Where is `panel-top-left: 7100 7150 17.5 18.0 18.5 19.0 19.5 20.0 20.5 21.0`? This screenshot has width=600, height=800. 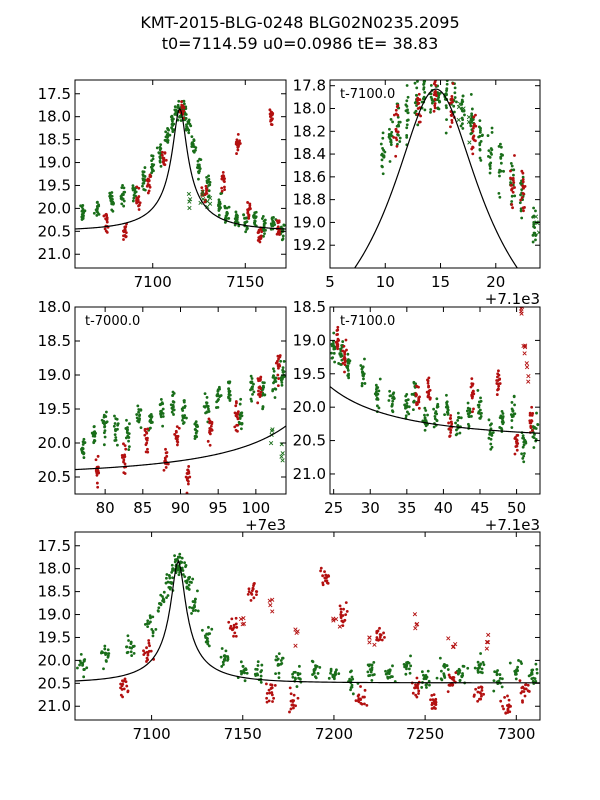 panel-top-left: 7100 7150 17.5 18.0 18.5 19.0 19.5 20.0 20.5 21.0 is located at coordinates (162, 185).